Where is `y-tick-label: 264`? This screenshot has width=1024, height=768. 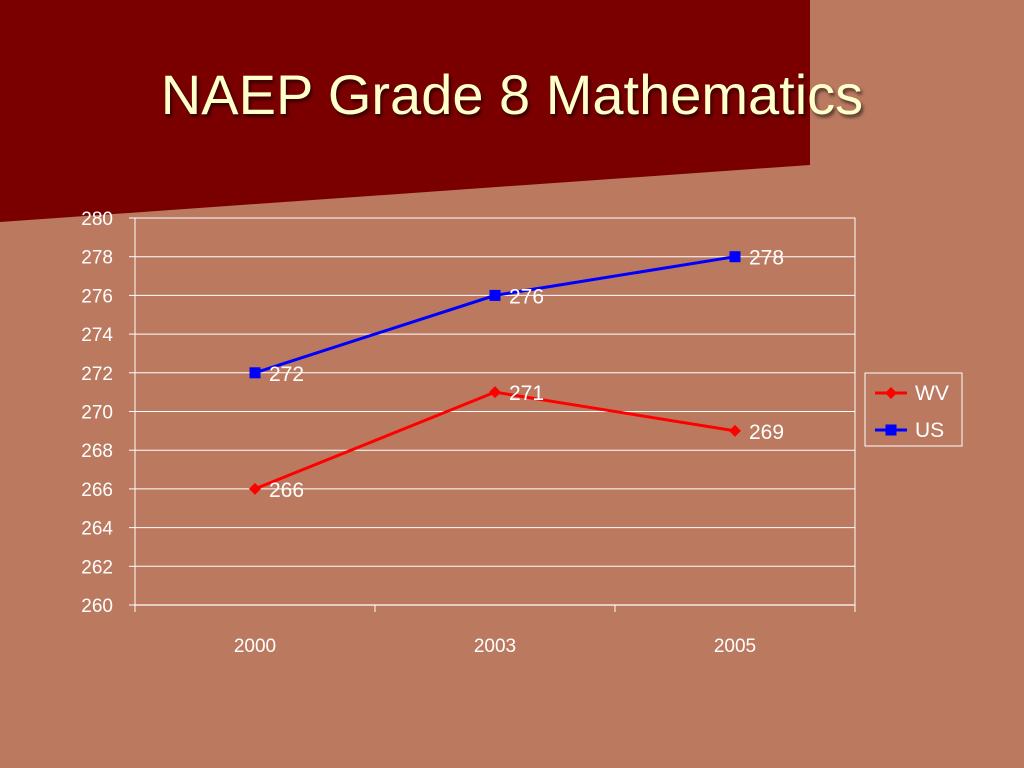
y-tick-label: 264 is located at coordinates (97, 529).